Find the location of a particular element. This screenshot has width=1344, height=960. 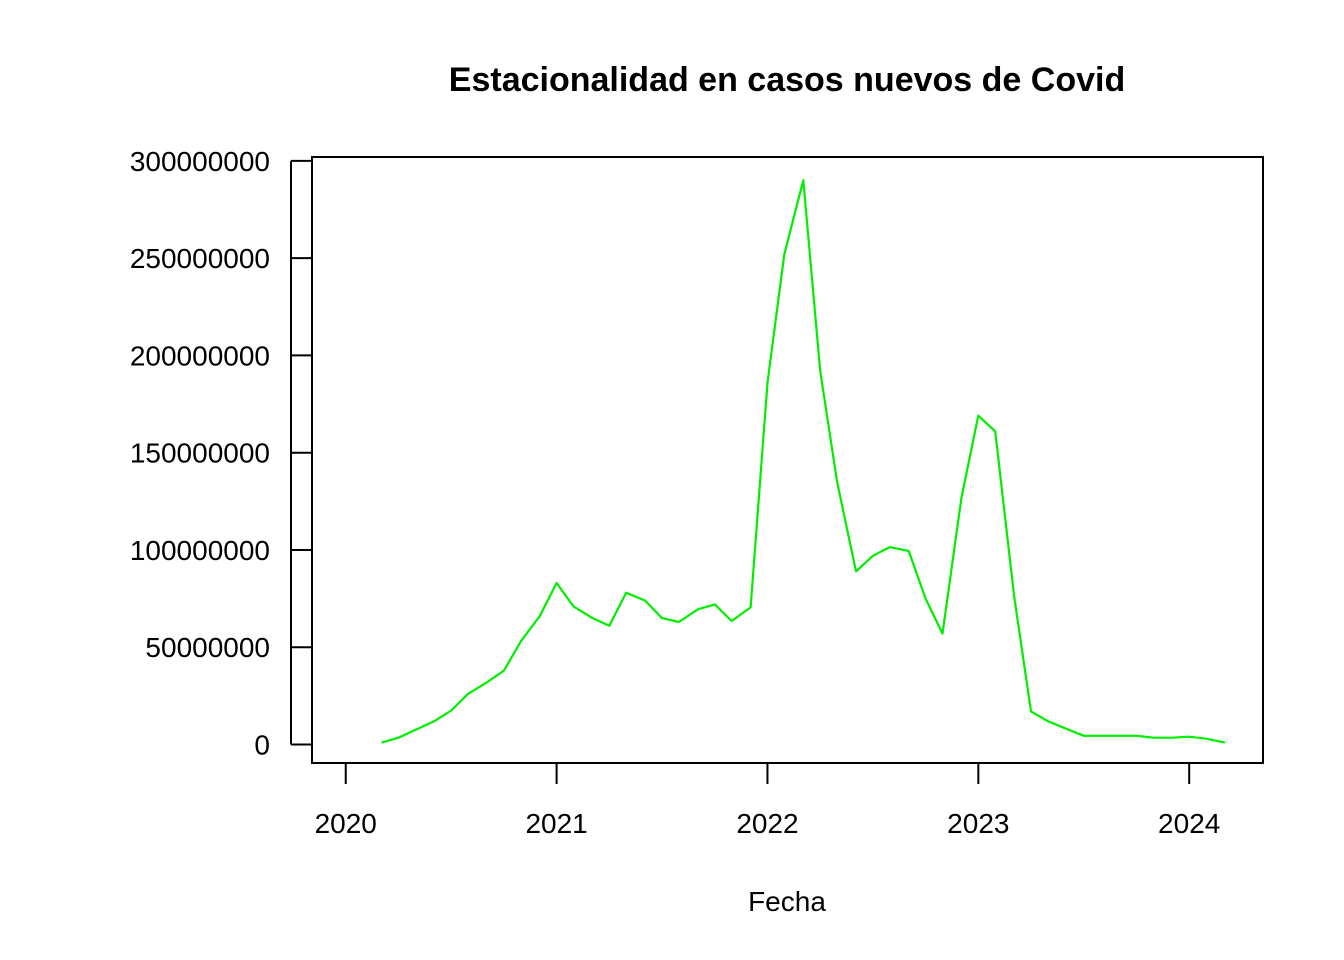

y-tick-label: 100000000 is located at coordinates (200, 550).